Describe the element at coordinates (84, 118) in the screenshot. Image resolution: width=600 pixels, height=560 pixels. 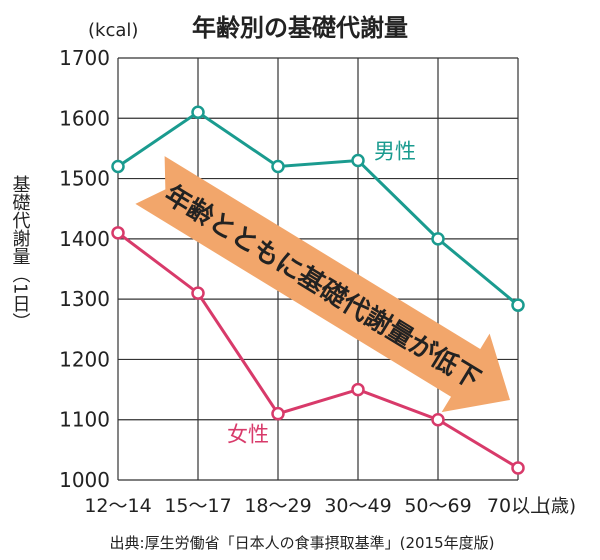
I see `y-tick-label: 1600` at that location.